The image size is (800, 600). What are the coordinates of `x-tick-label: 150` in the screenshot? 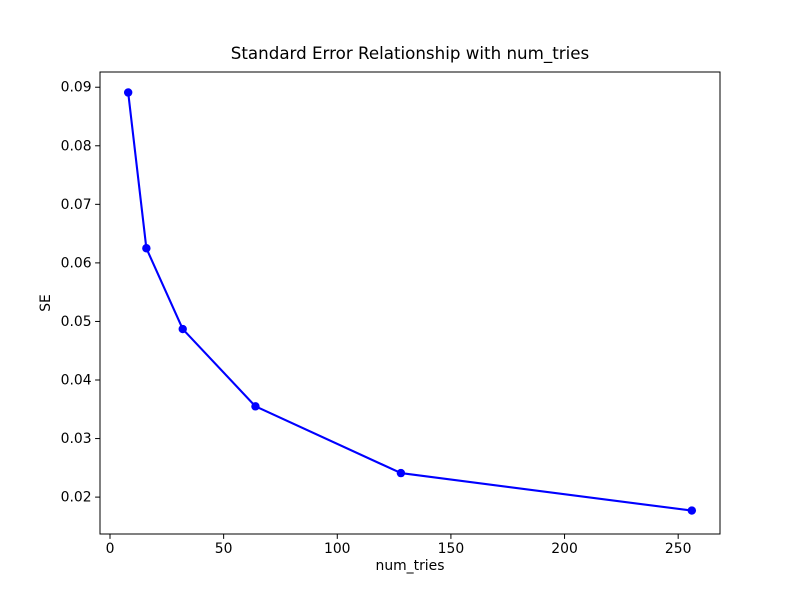 It's located at (451, 549).